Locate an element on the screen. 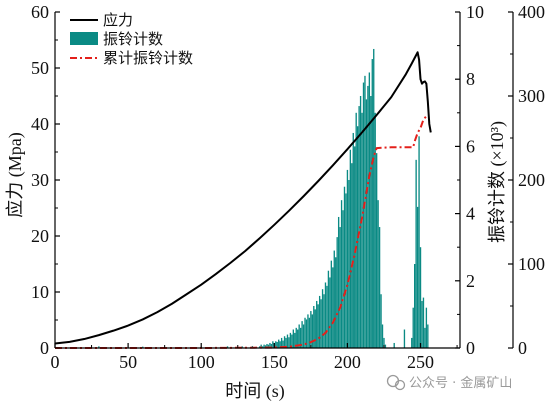 This screenshot has height=407, width=550. watermark-text: 公众号 · 金属矿山 is located at coordinates (460, 383).